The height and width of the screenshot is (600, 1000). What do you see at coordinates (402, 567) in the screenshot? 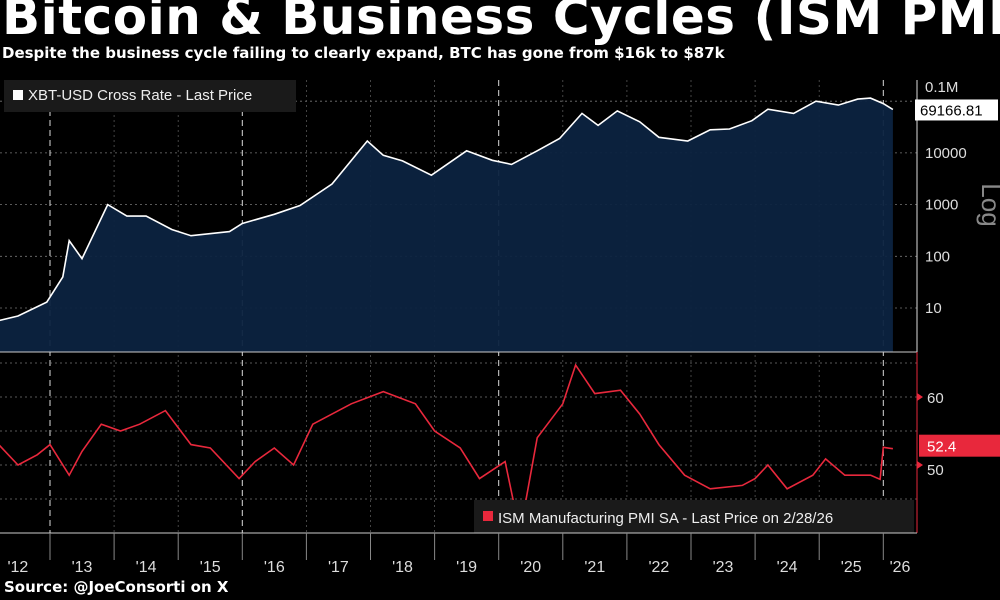
I see `x-tick-label: '18` at bounding box center [402, 567].